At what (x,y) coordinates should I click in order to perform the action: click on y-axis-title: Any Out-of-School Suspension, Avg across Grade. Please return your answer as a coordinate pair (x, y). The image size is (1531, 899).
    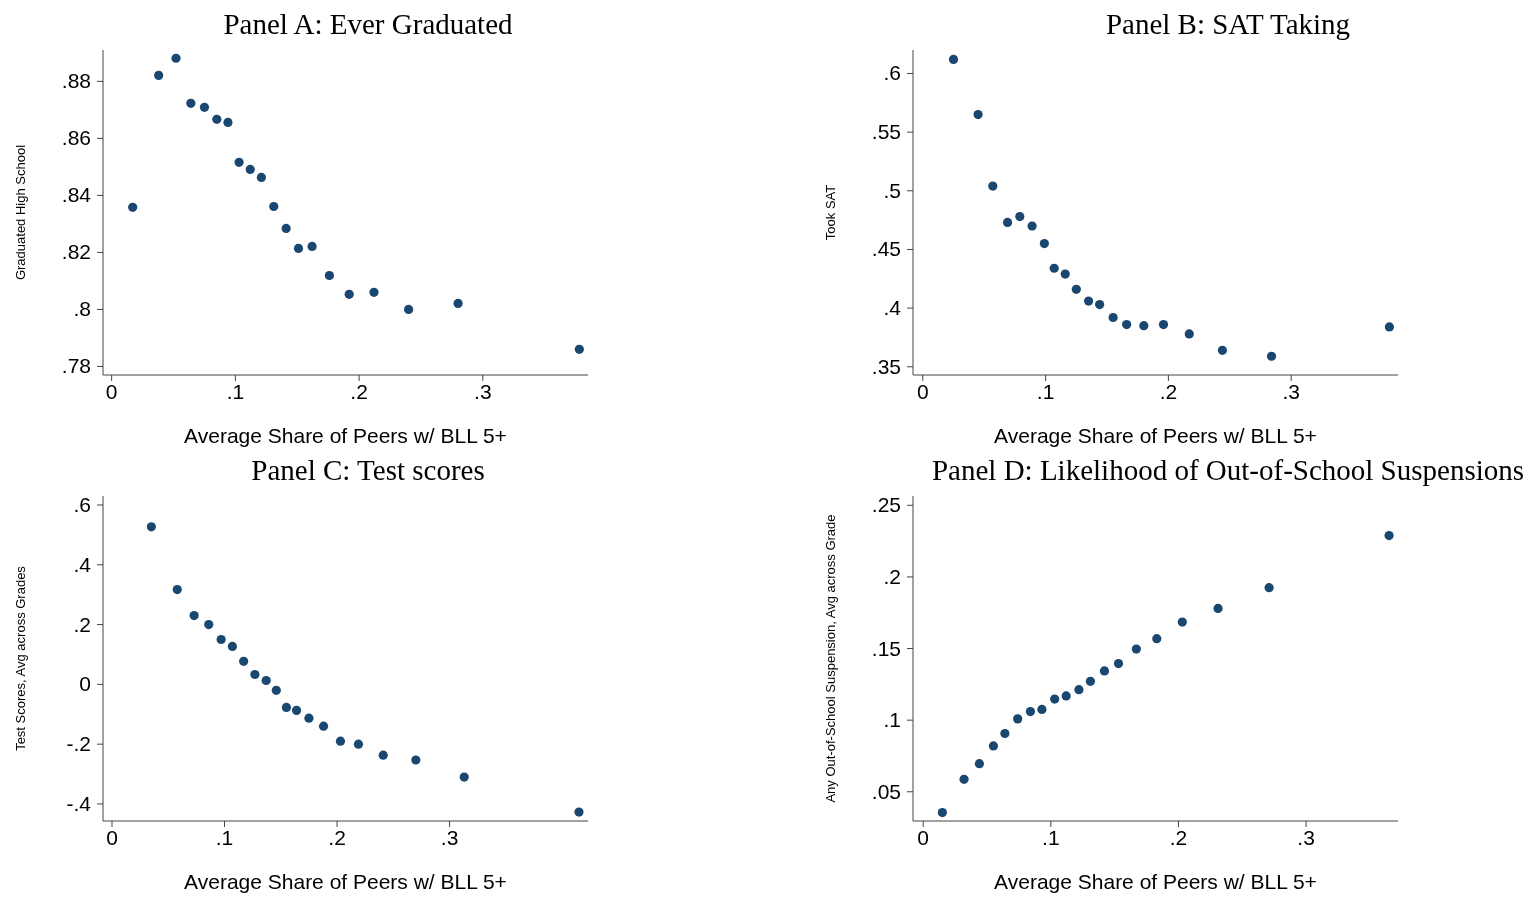
    Looking at the image, I should click on (830, 658).